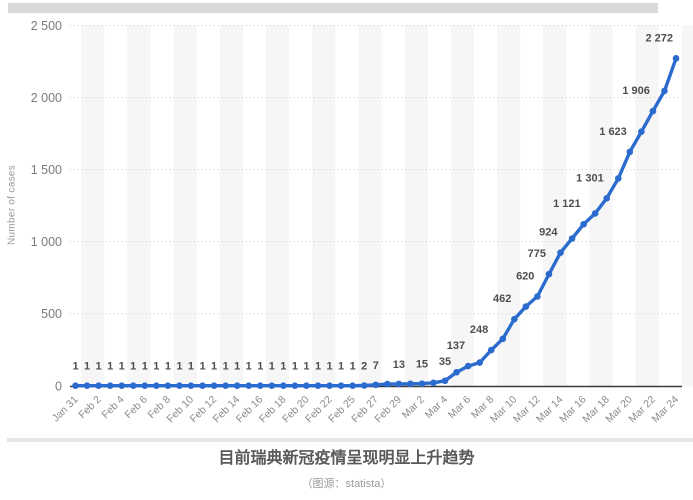 The height and width of the screenshot is (500, 693). Describe the element at coordinates (376, 366) in the screenshot. I see `value-label: 7` at that location.